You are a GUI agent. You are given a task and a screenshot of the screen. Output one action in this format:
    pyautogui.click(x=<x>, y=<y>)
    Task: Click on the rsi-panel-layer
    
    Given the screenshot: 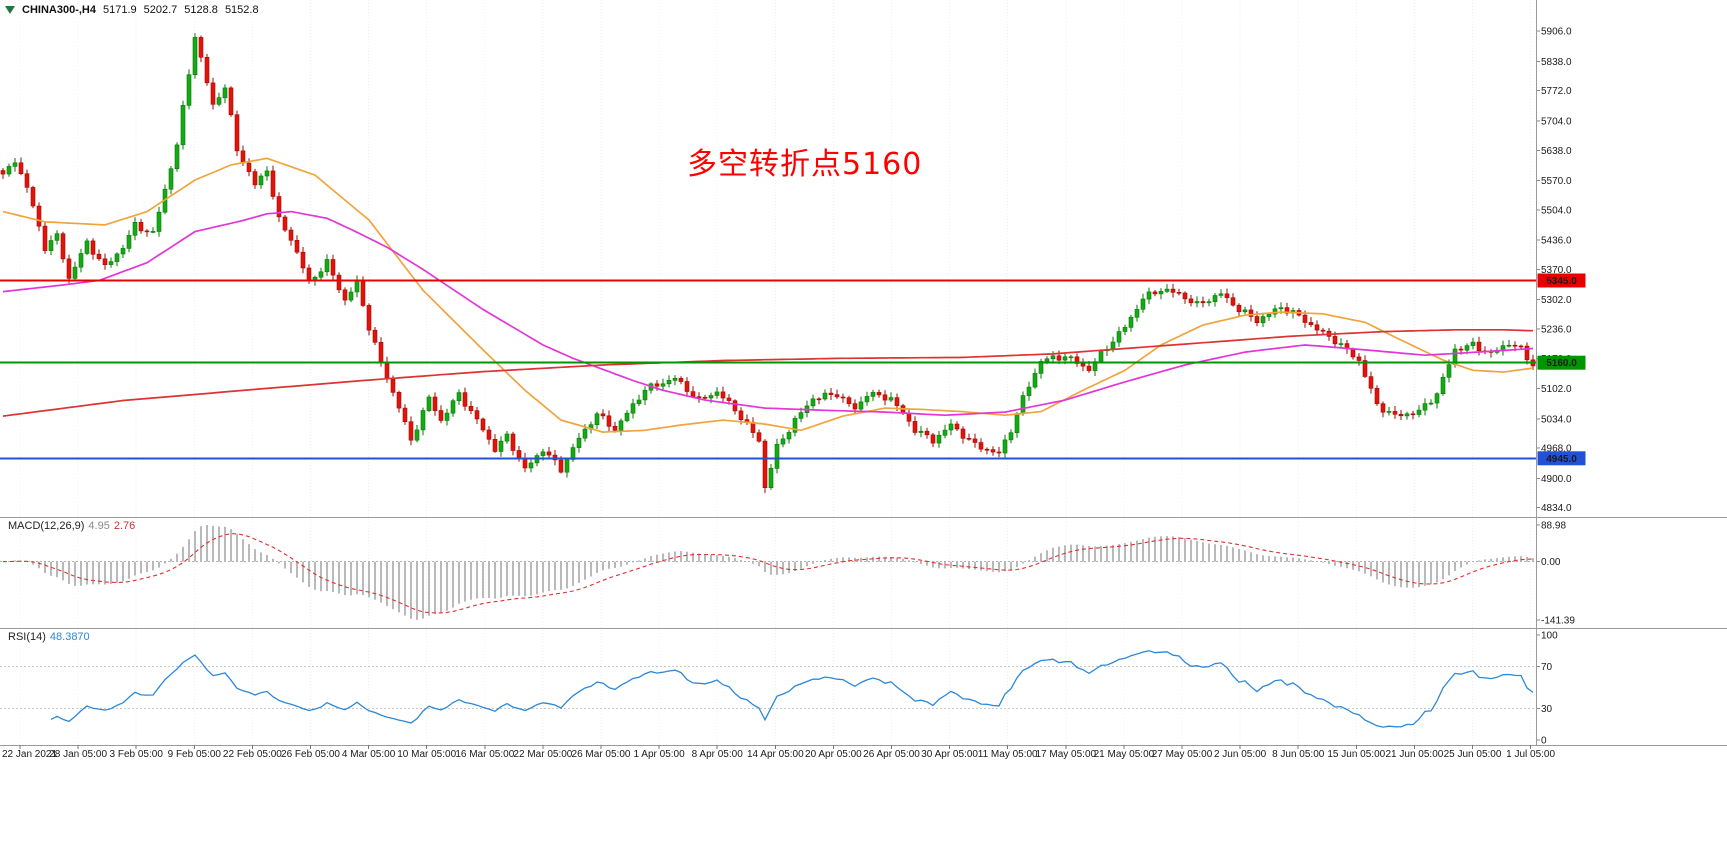 What is the action you would take?
    pyautogui.click(x=768, y=689)
    